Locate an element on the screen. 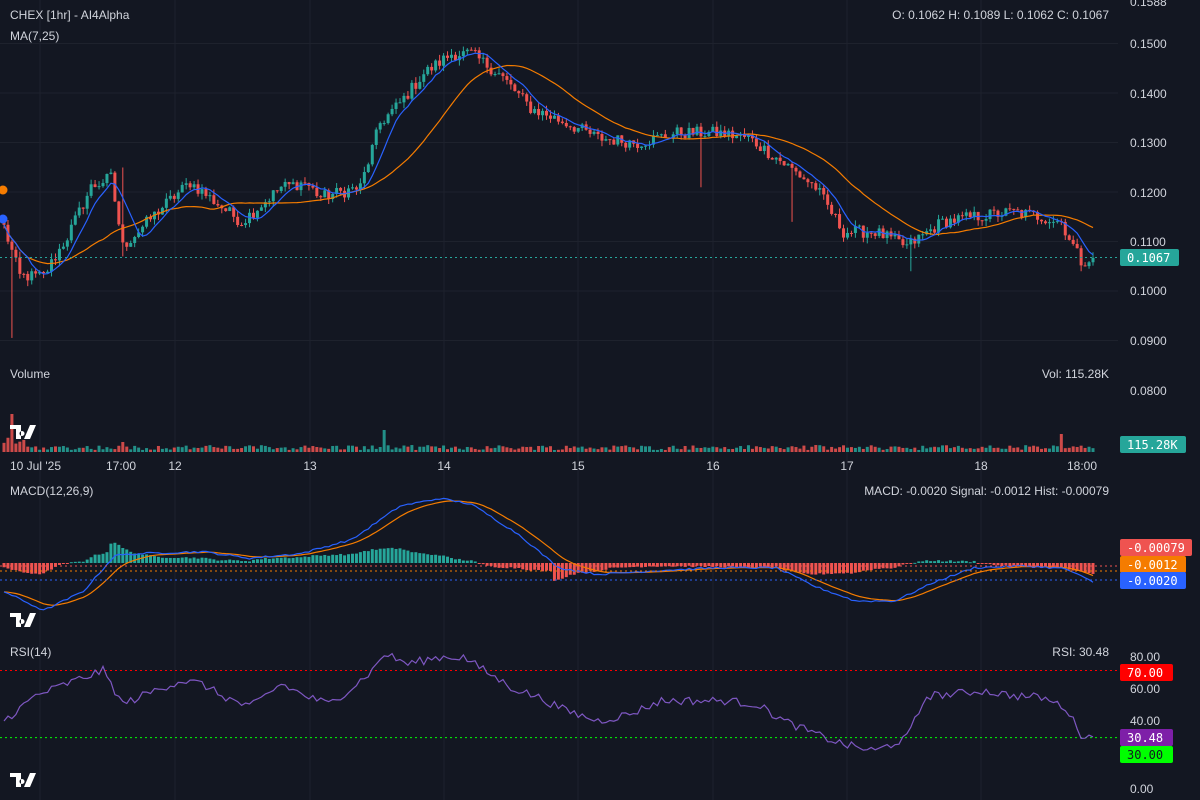 This screenshot has height=800, width=1200. macd-signal-line is located at coordinates (548, 553).